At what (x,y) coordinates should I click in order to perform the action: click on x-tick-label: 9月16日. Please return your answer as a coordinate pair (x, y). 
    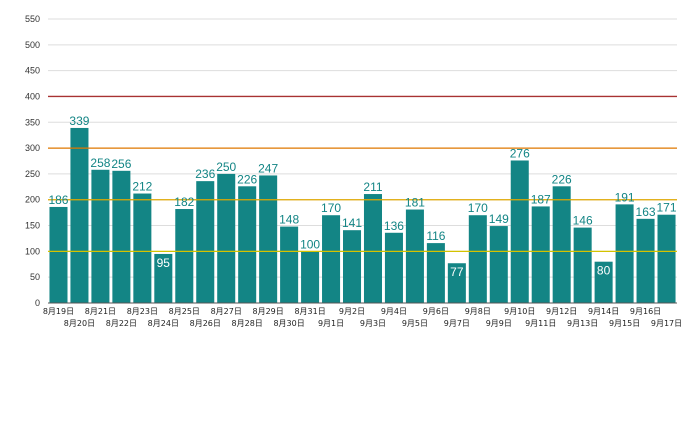
    Looking at the image, I should click on (645, 311).